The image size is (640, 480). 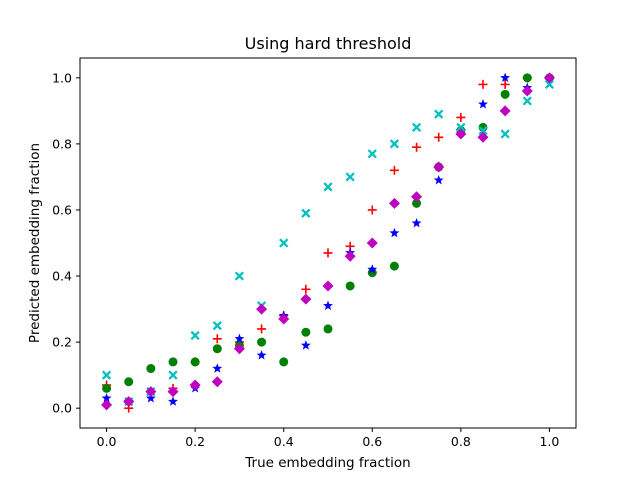 I want to click on y-axis-title: Predicted embedding fraction, so click(x=35, y=243).